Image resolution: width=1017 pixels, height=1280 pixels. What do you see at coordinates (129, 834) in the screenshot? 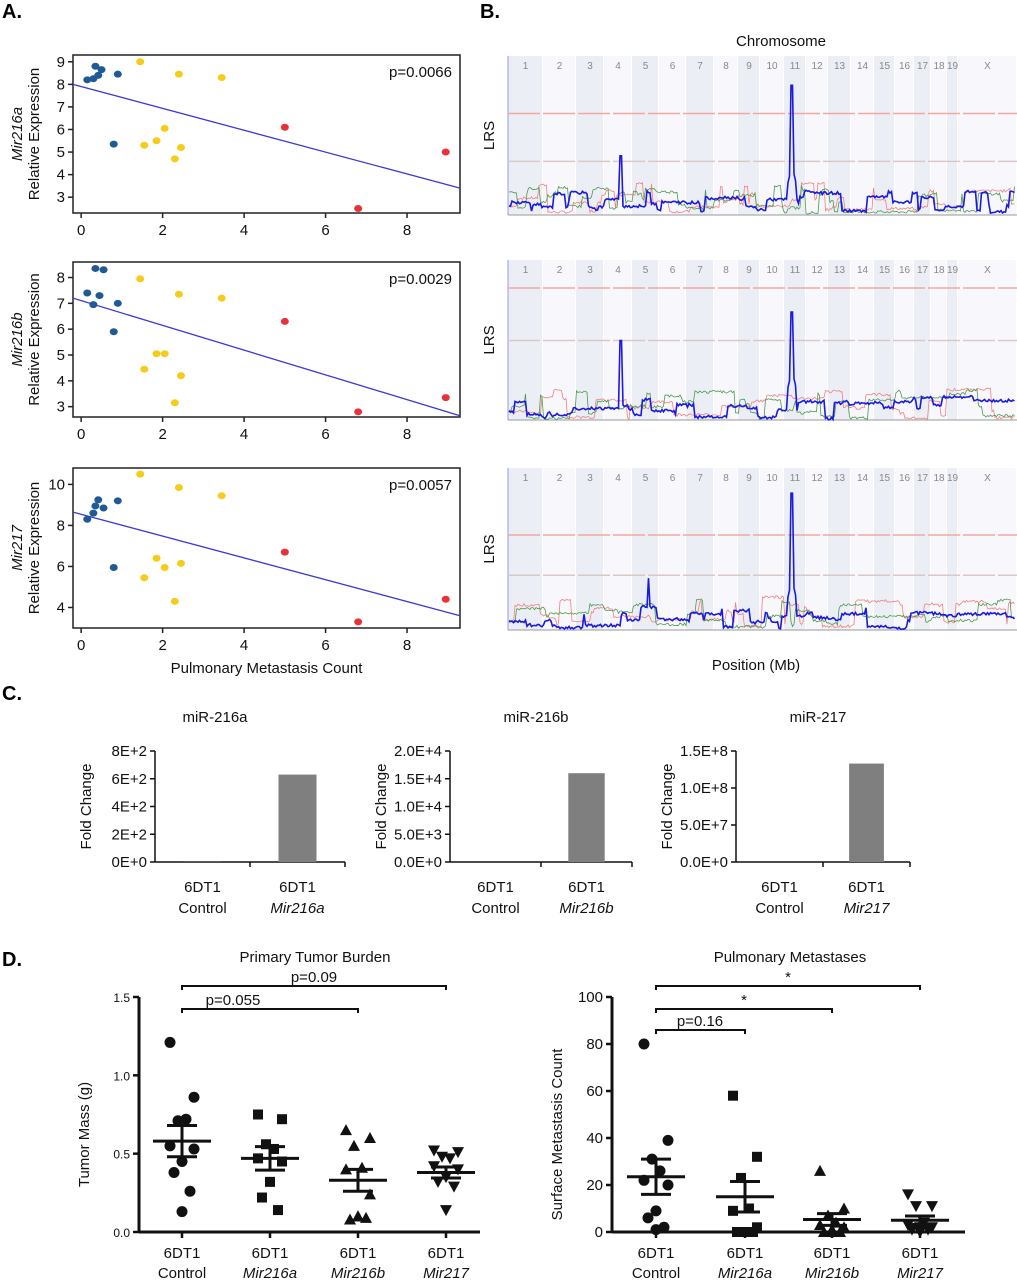
I see `y-tick-label: 2E+2` at bounding box center [129, 834].